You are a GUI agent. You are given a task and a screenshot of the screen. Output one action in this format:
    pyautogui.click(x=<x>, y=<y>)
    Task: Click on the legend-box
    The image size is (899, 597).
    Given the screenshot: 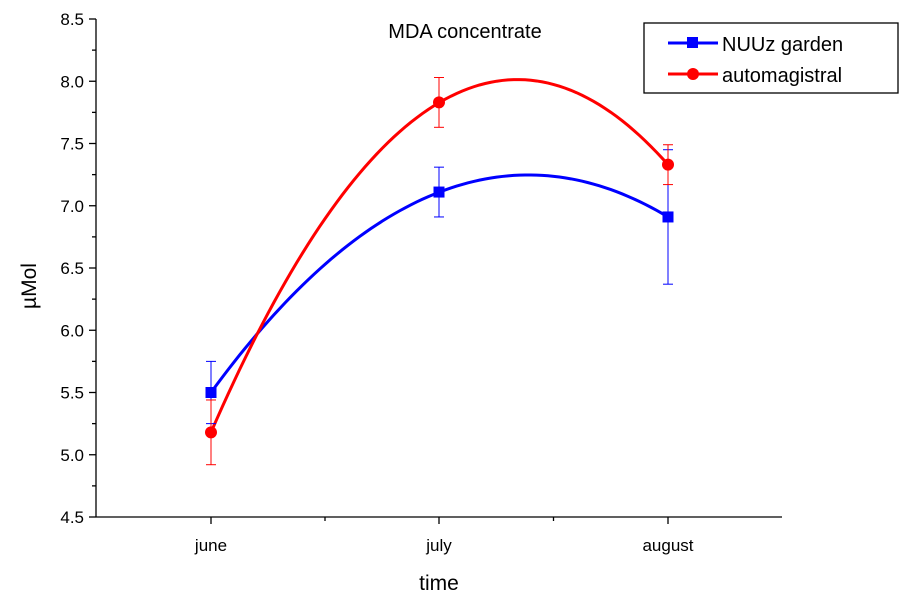 What is the action you would take?
    pyautogui.click(x=771, y=58)
    